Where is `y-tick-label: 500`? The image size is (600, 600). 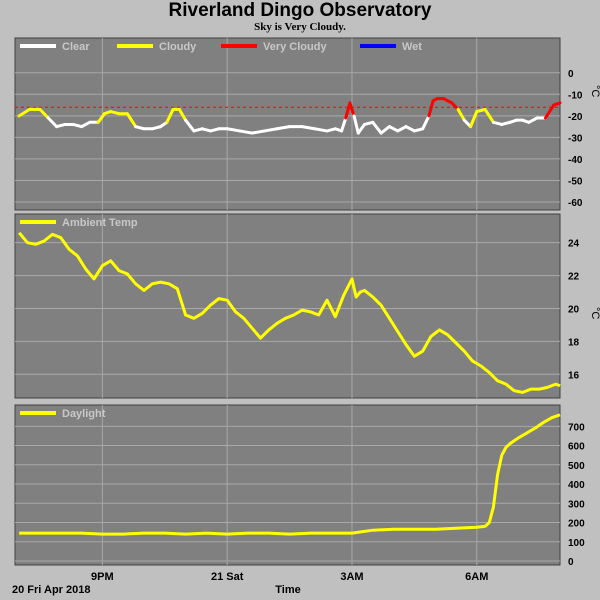 y-tick-label: 500 is located at coordinates (576, 466).